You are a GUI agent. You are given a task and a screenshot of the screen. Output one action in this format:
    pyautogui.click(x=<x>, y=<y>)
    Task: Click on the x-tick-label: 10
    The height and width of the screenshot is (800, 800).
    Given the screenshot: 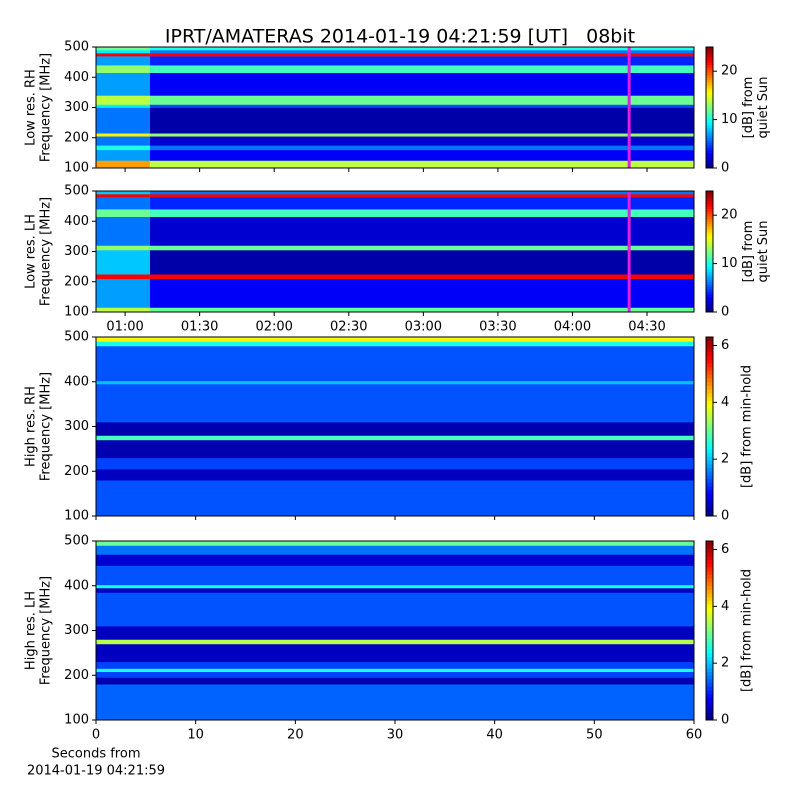 What is the action you would take?
    pyautogui.click(x=195, y=735)
    